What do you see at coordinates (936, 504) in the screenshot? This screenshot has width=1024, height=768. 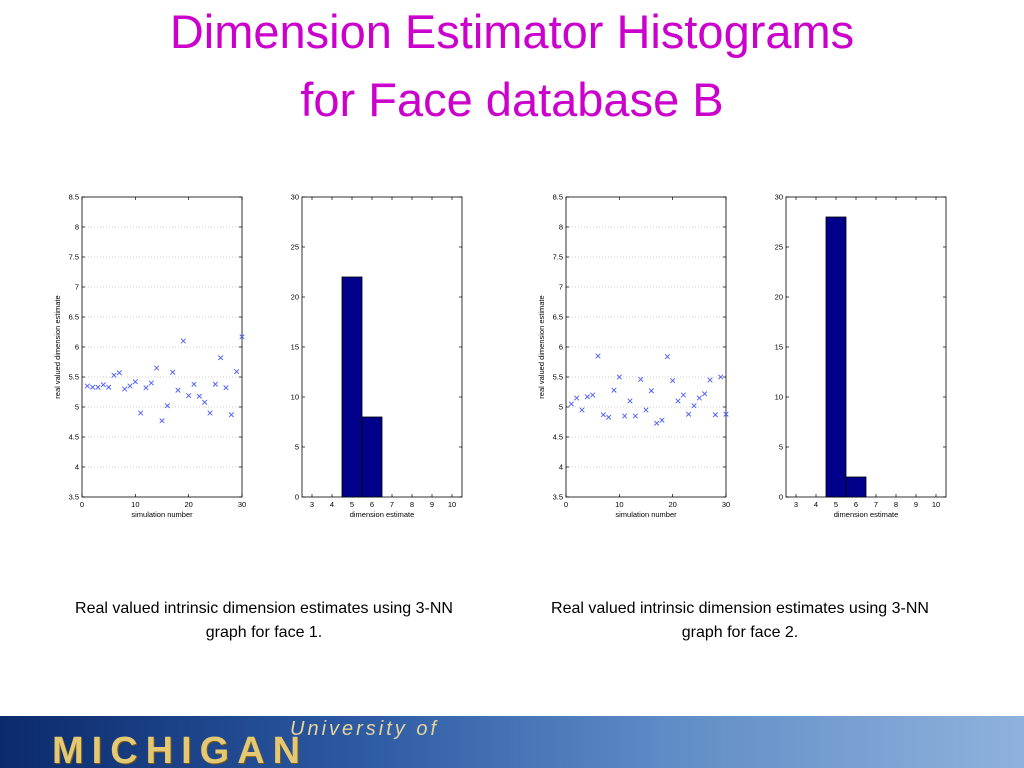 I see `x-tick-label: 10` at bounding box center [936, 504].